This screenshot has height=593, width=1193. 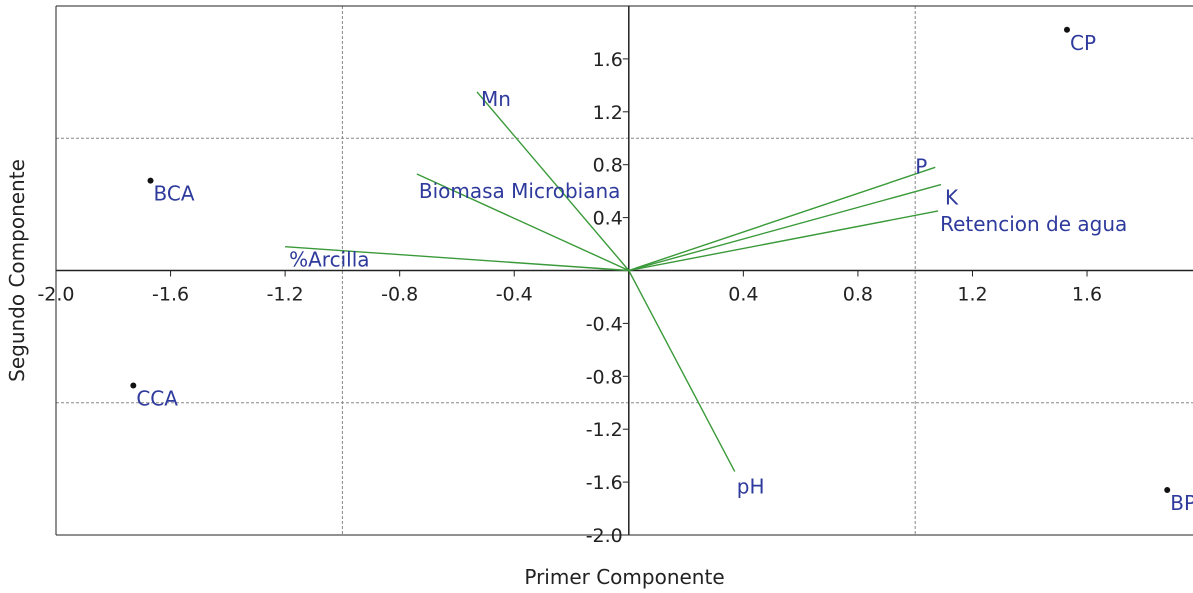 I want to click on vector-line-k, so click(x=785, y=227).